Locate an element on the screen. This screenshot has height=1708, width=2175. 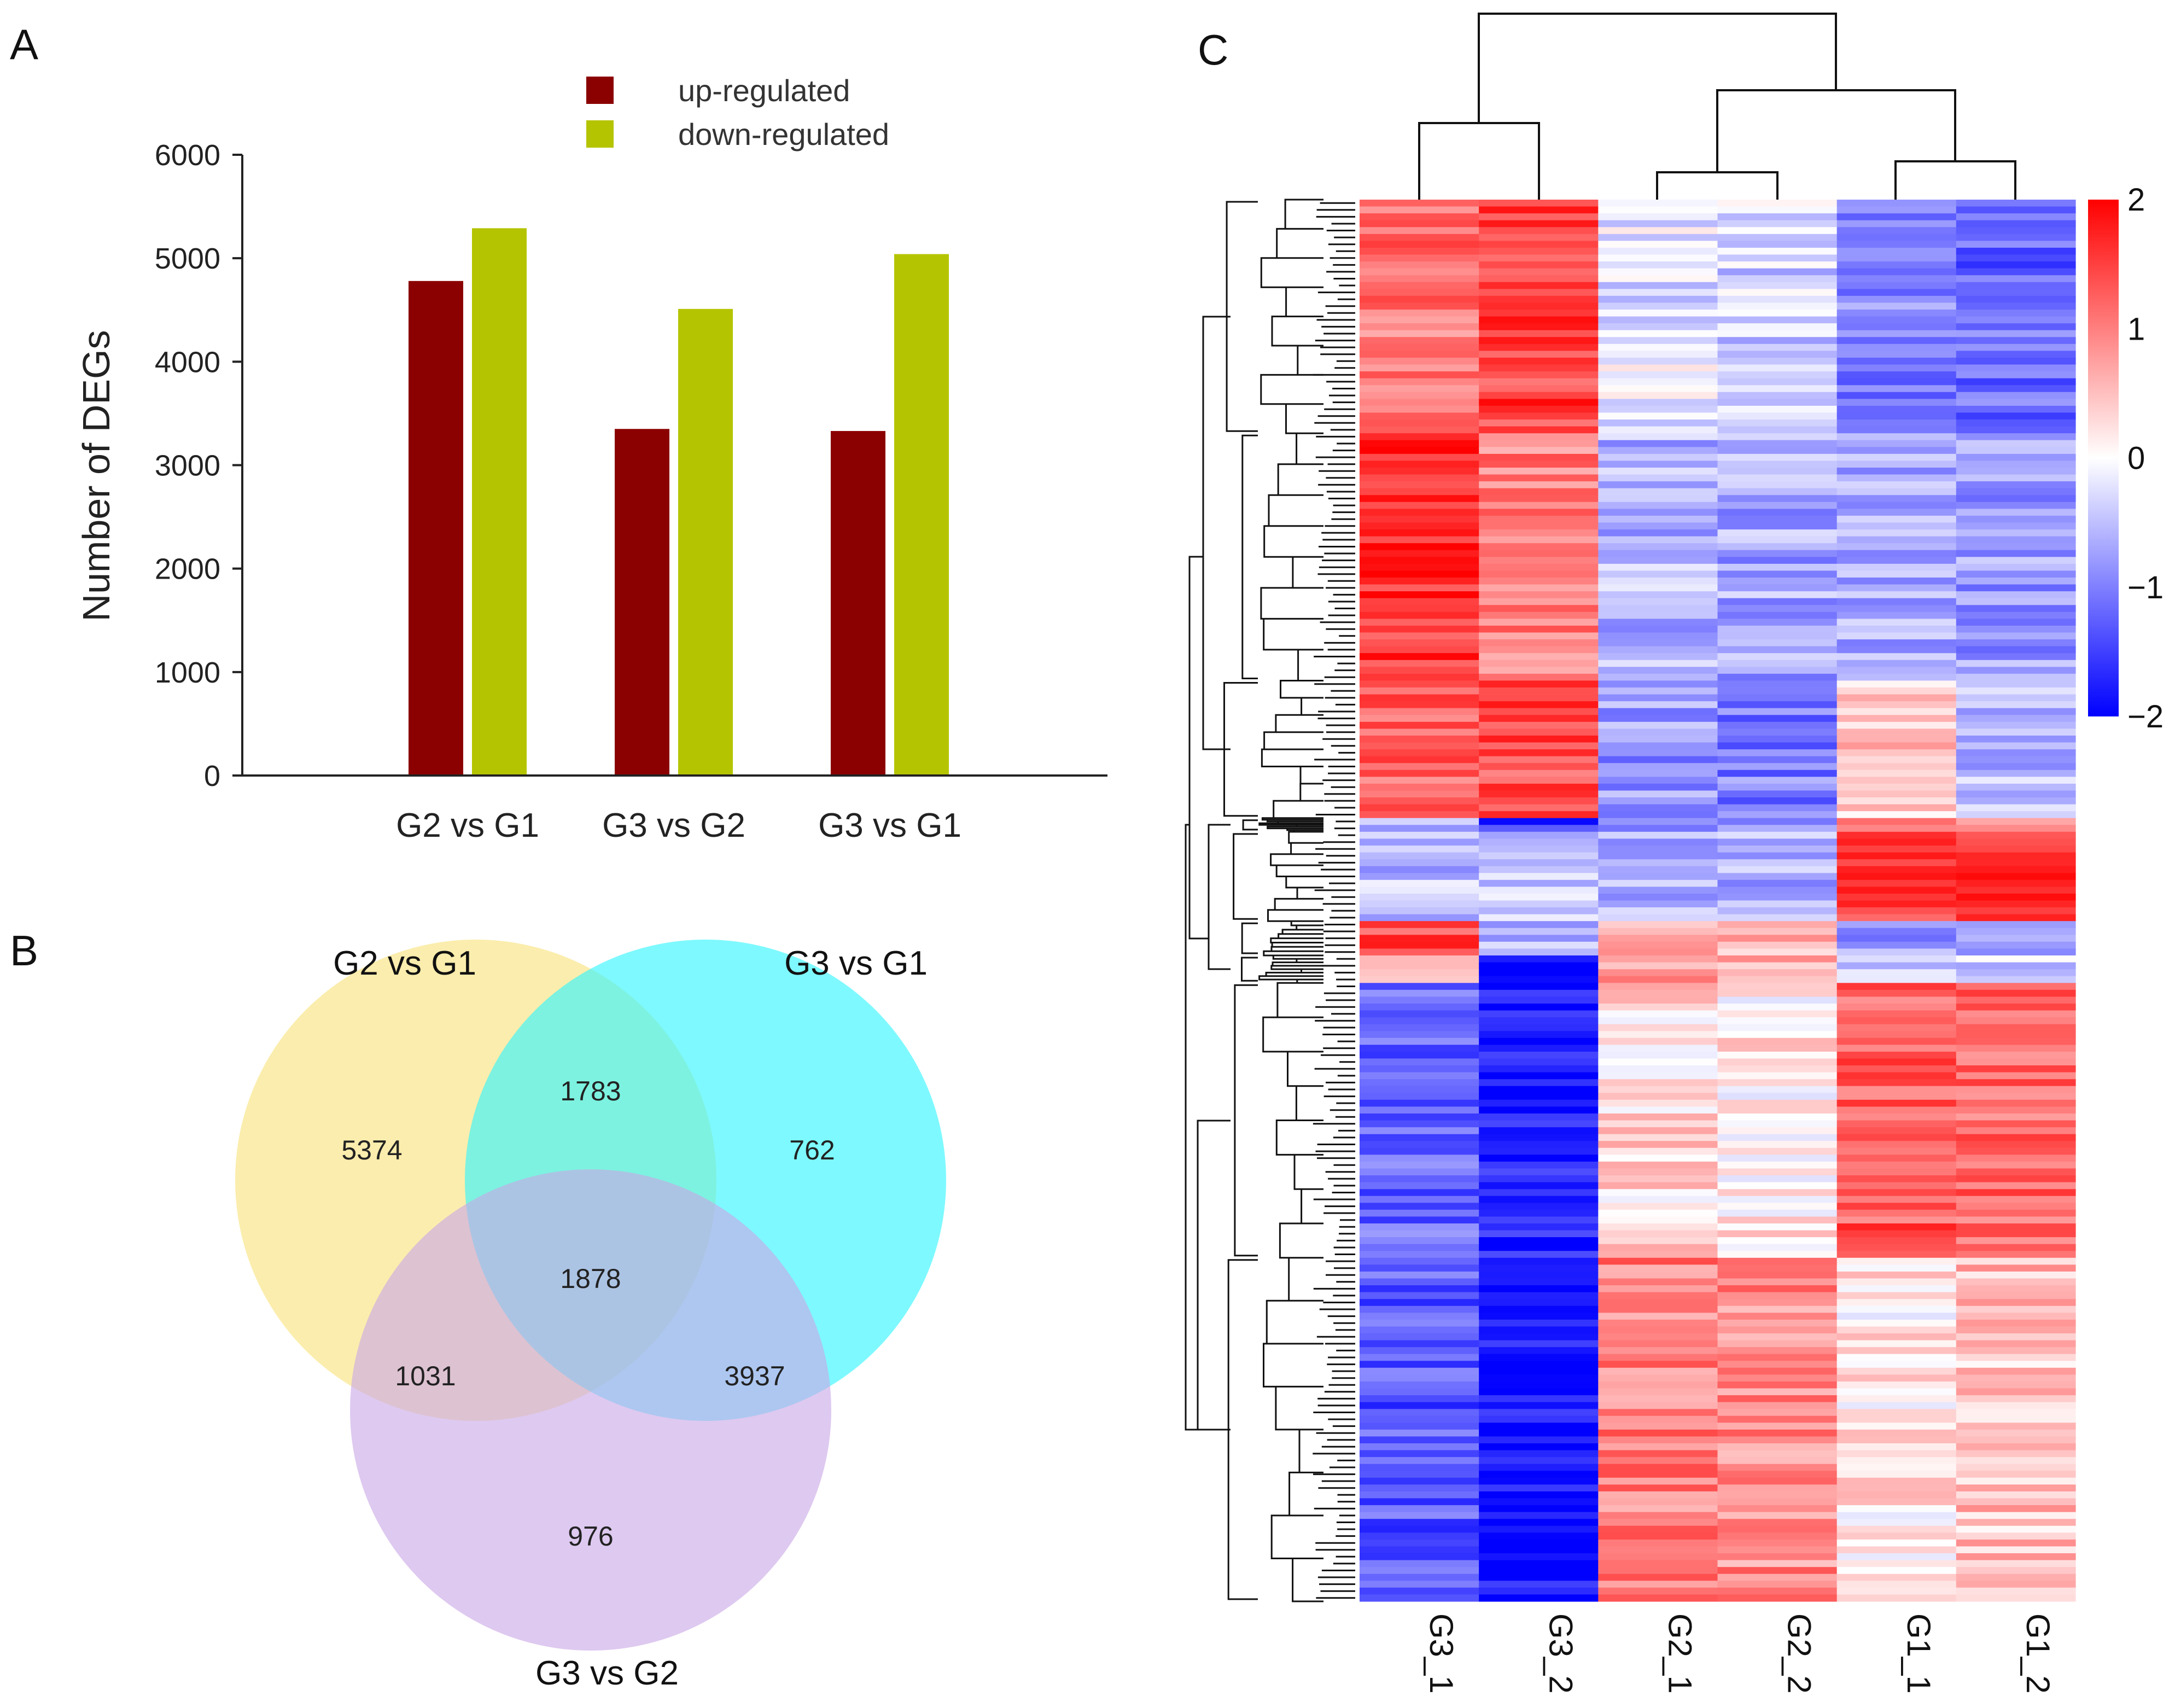
legend: up-regulated down-regulated is located at coordinates (737, 112).